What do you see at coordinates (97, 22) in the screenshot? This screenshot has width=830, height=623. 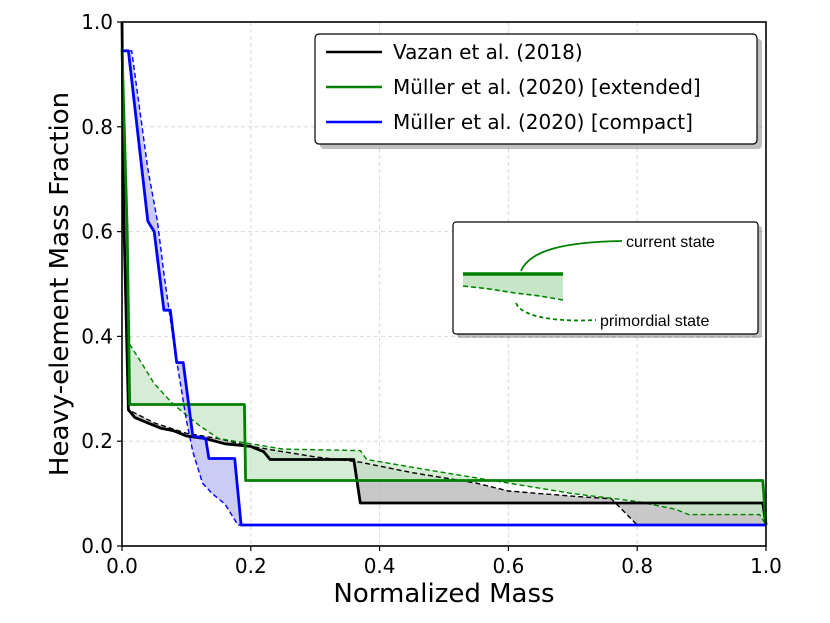 I see `y-tick-label: 1.0` at bounding box center [97, 22].